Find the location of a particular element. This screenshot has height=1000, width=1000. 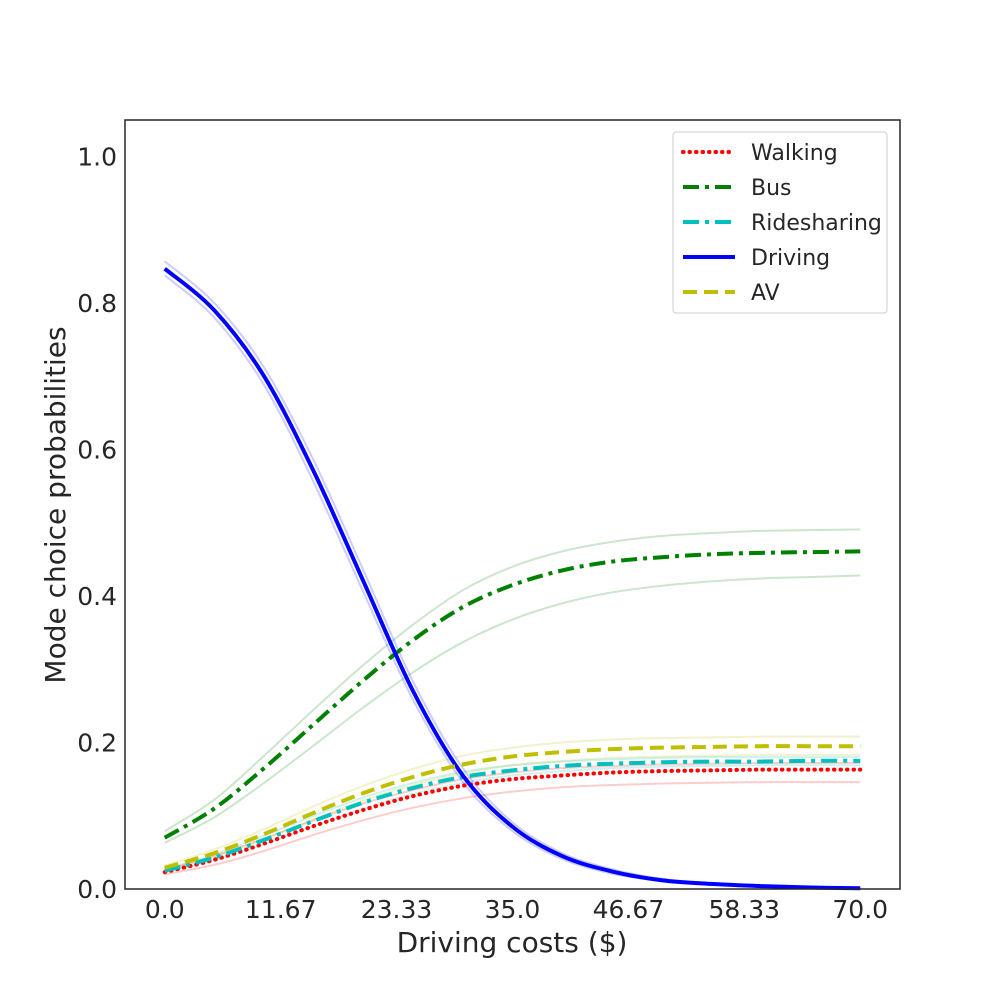

y-tick-label: 0.8 is located at coordinates (97, 303).